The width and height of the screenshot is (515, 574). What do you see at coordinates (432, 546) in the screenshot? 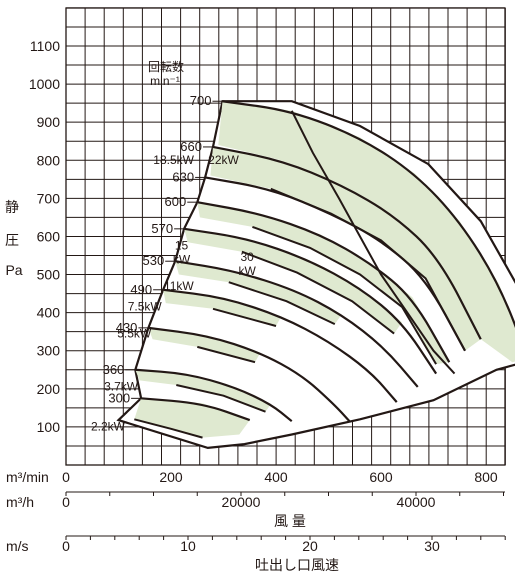
I see `x-tick-label-ms: 30` at bounding box center [432, 546].